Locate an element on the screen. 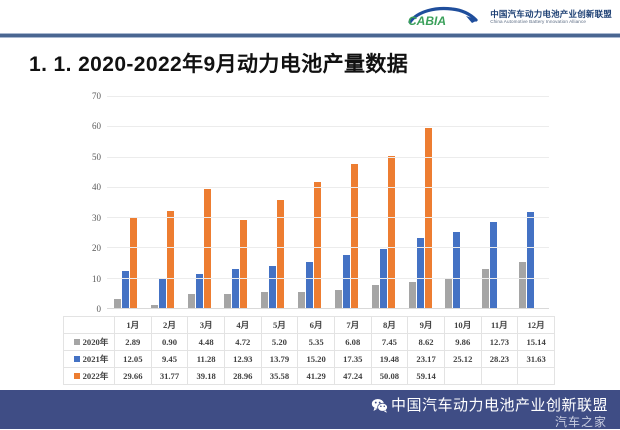 The height and width of the screenshot is (430, 620). bar-2021年-9月 is located at coordinates (420, 272).